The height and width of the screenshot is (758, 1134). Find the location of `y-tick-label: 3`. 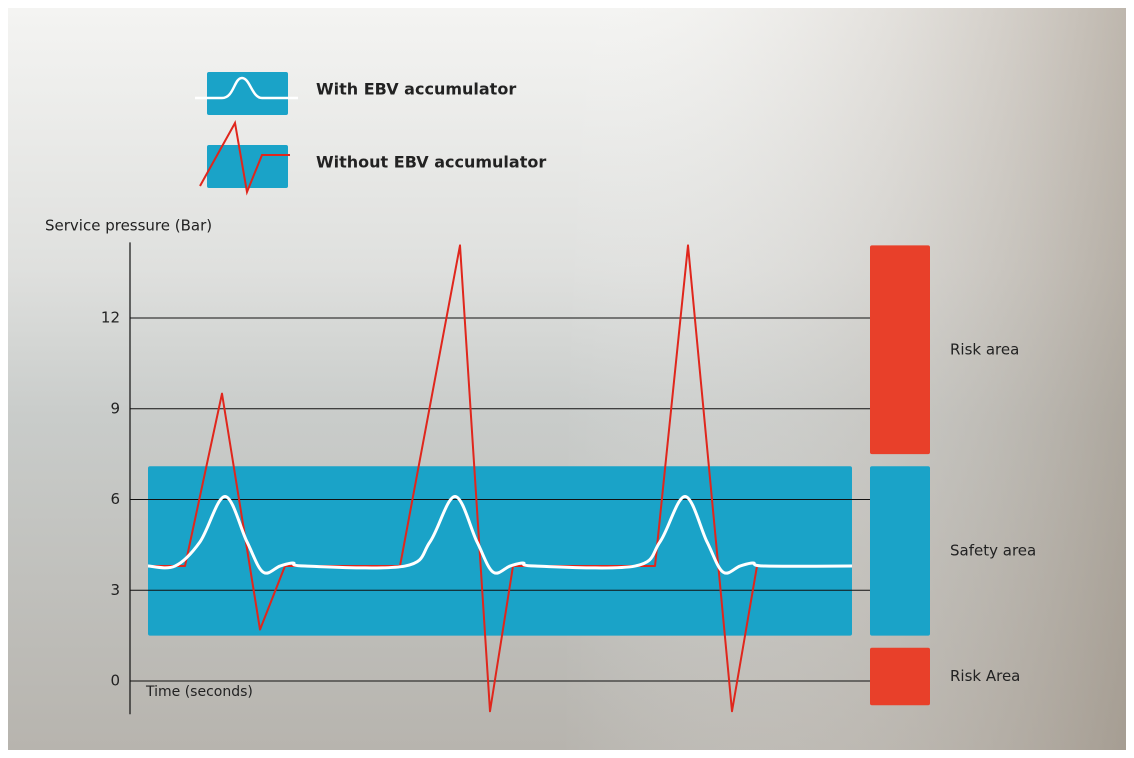

y-tick-label: 3 is located at coordinates (115, 590).